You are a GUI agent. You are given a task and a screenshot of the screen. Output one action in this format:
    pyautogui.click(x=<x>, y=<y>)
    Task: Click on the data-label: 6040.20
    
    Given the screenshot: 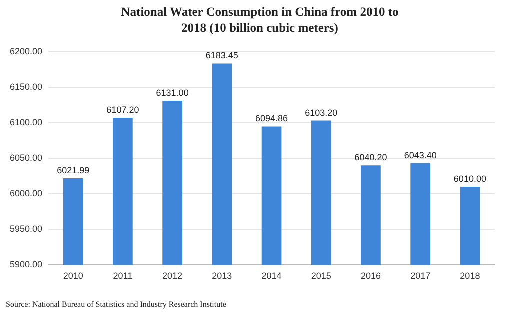 What is the action you would take?
    pyautogui.click(x=371, y=157)
    